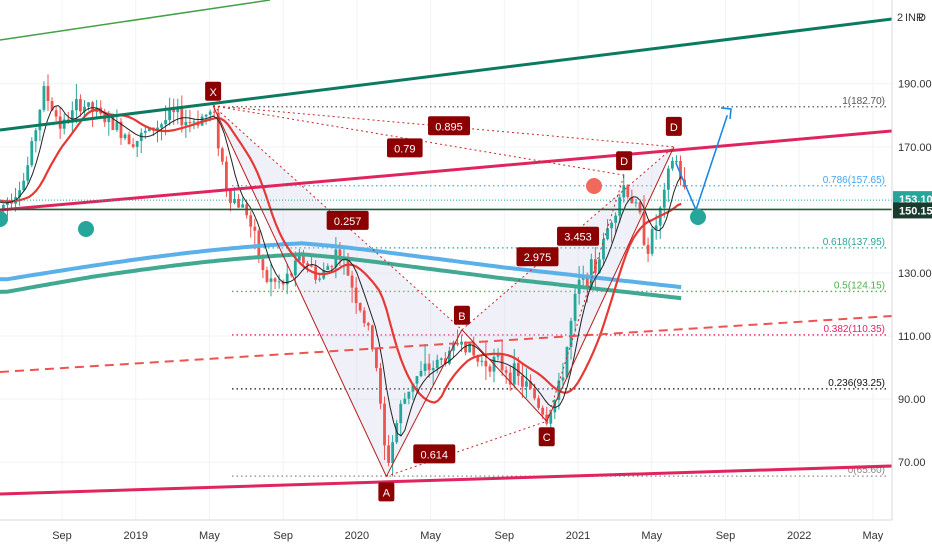  What do you see at coordinates (357, 536) in the screenshot?
I see `time-tick-label: 2020` at bounding box center [357, 536].